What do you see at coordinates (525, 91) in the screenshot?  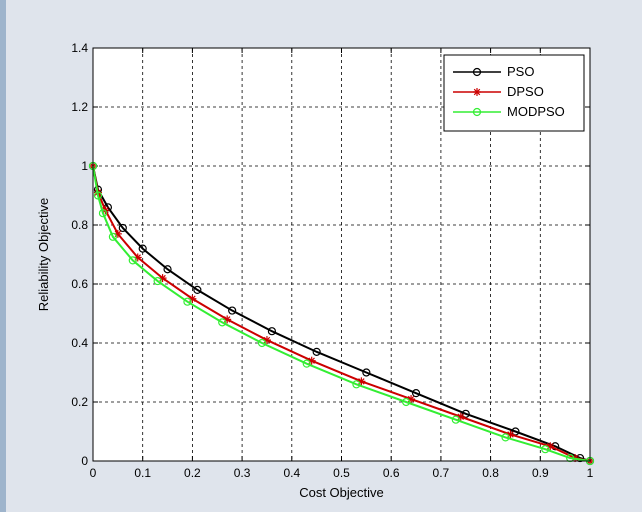 I see `legend-label: DPSO` at bounding box center [525, 91].